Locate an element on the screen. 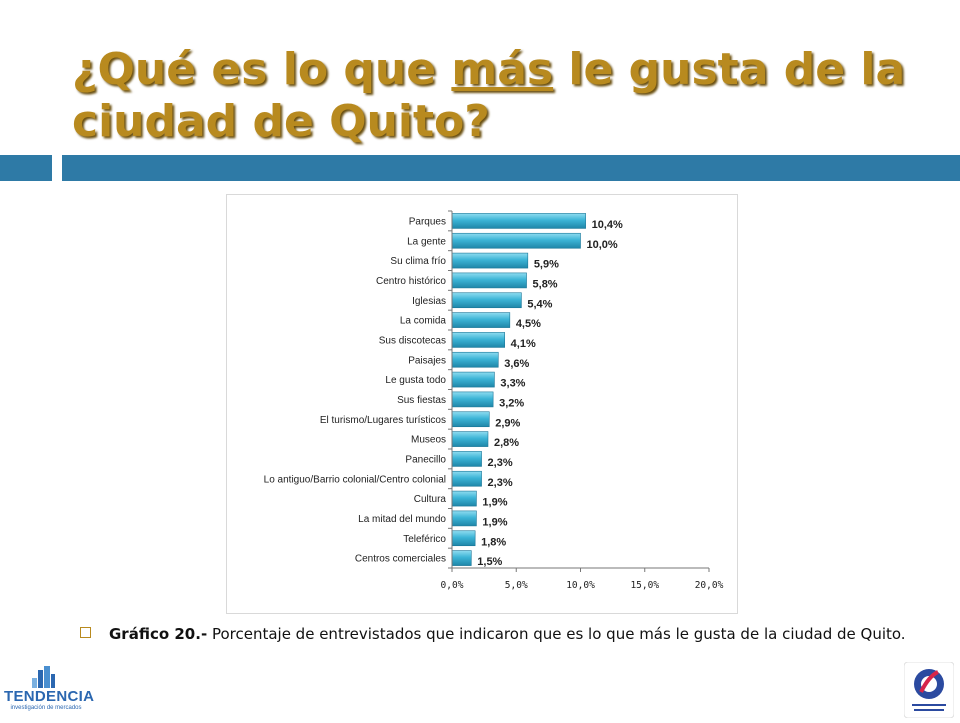 This screenshot has width=960, height=723. data-label: 3,6% is located at coordinates (516, 364).